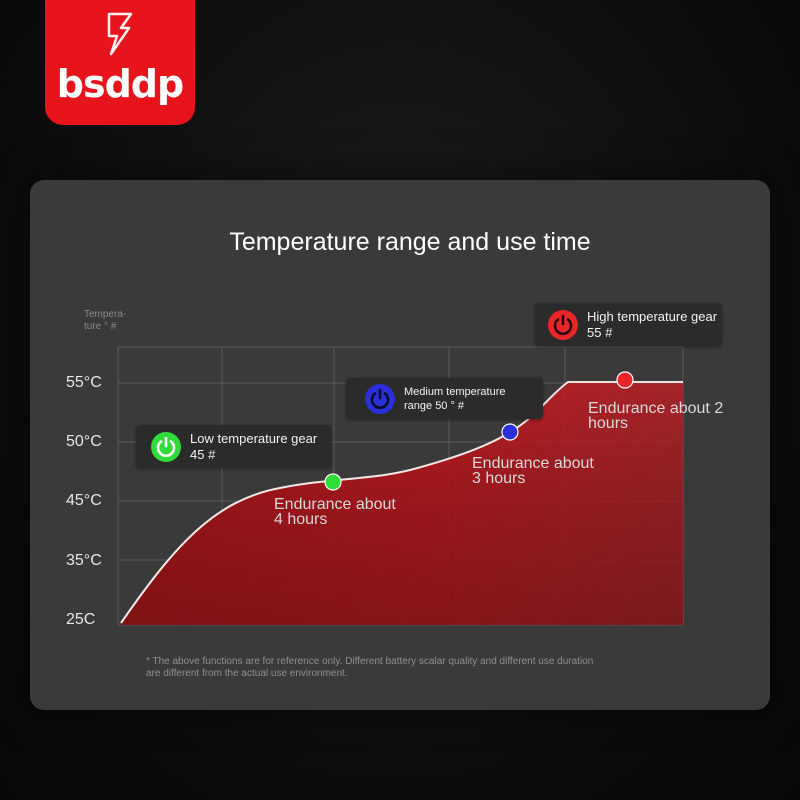  I want to click on y-axis-label-line: ture ° #, so click(100, 326).